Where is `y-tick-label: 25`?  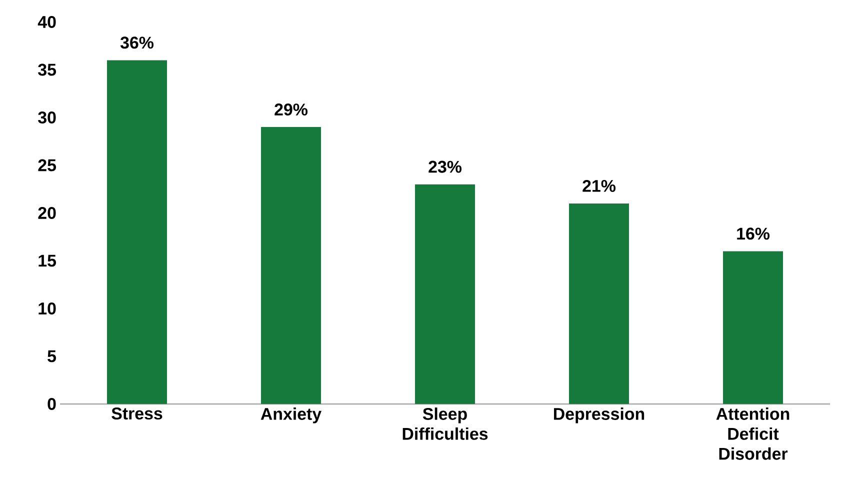
y-tick-label: 25 is located at coordinates (47, 165).